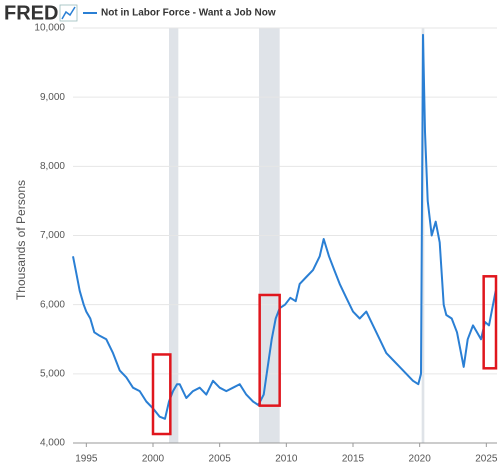  I want to click on x-tick-label: 2000, so click(153, 459).